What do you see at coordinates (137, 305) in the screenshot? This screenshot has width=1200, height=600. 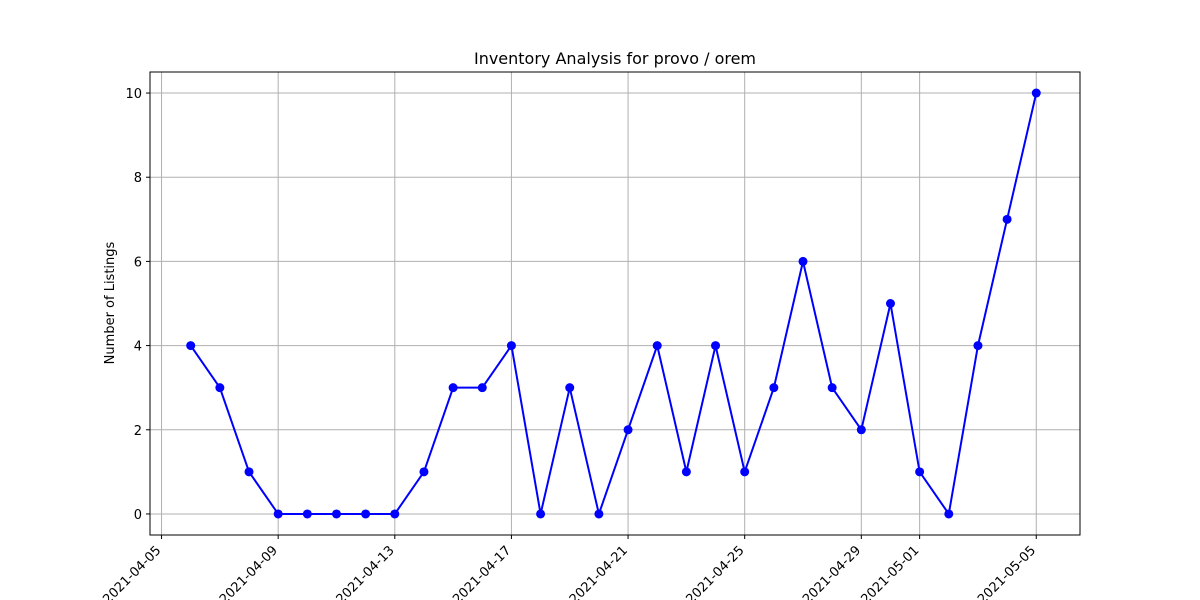 I see `y-axis: 0 2 4 6 8 10` at bounding box center [137, 305].